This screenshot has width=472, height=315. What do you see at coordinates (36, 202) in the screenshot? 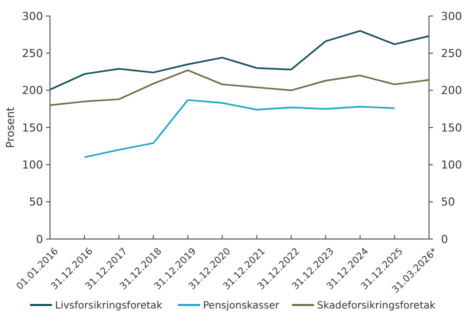
I see `y-tick-label: 50` at bounding box center [36, 202].